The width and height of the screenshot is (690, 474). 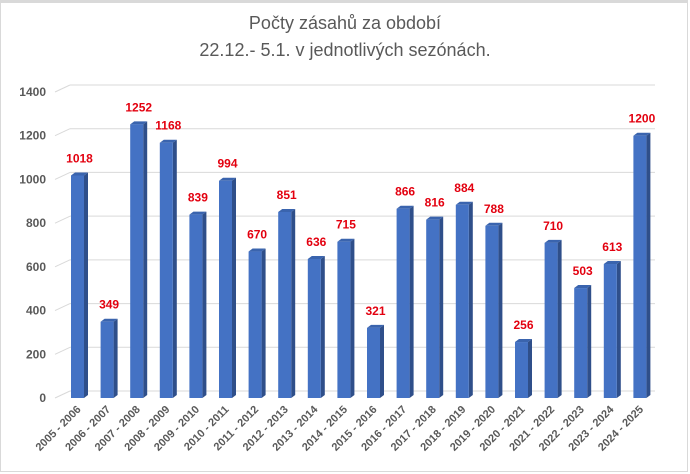 What do you see at coordinates (405, 192) in the screenshot?
I see `data-label: 866` at bounding box center [405, 192].